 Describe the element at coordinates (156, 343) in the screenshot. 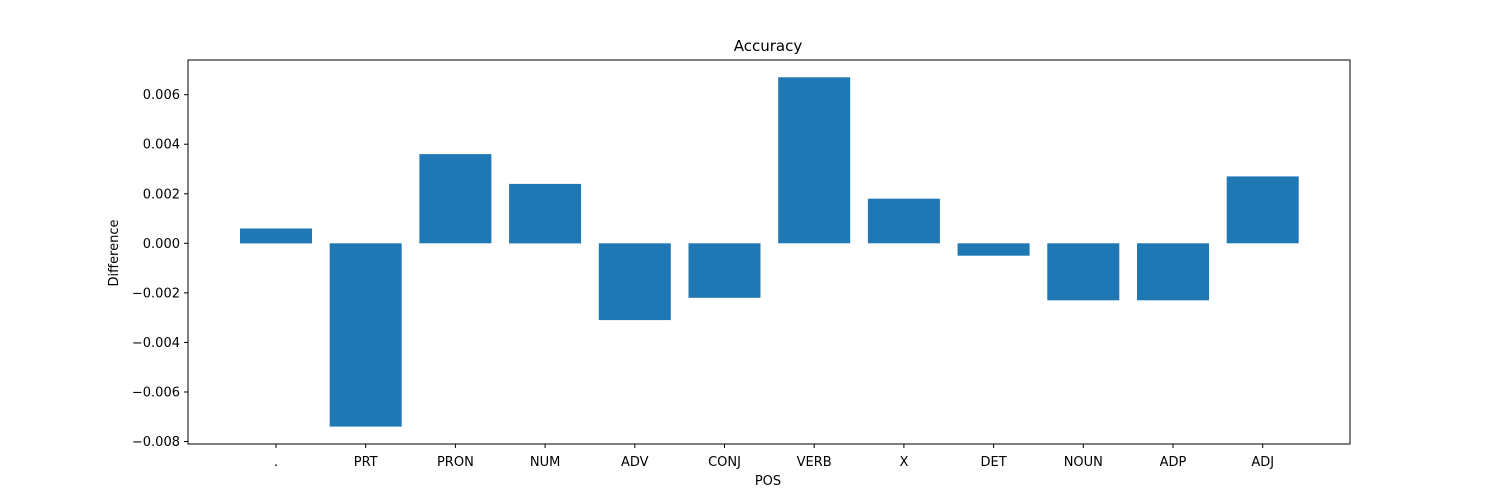

I see `y-tick-label: −0.004` at that location.